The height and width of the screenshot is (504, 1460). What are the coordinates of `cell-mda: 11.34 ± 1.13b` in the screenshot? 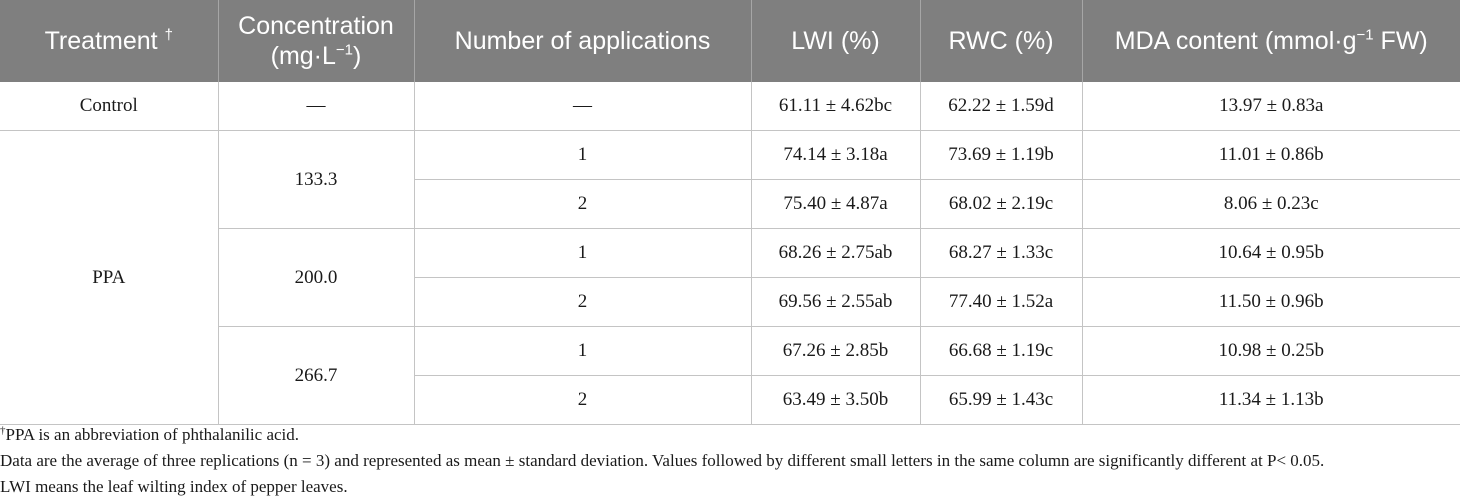 It's located at (1270, 400).